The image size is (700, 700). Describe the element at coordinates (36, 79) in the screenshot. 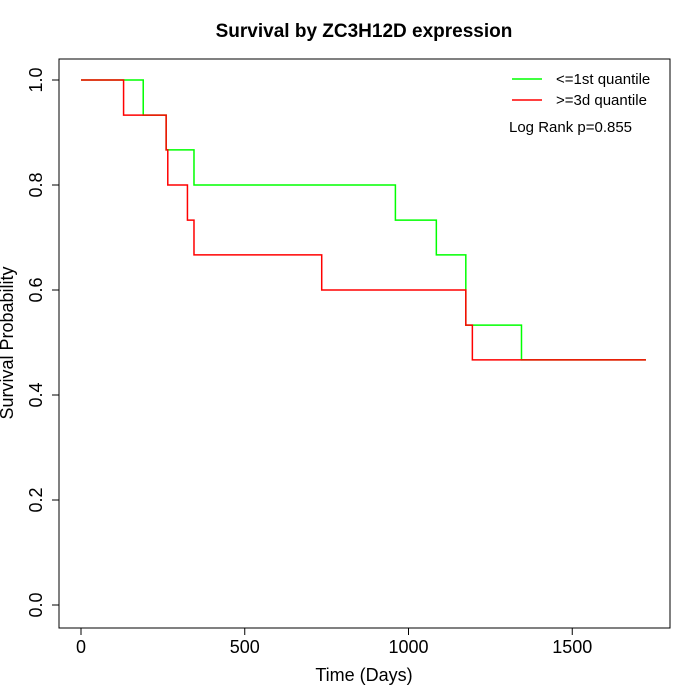

I see `y-tick-label: 1.0` at that location.